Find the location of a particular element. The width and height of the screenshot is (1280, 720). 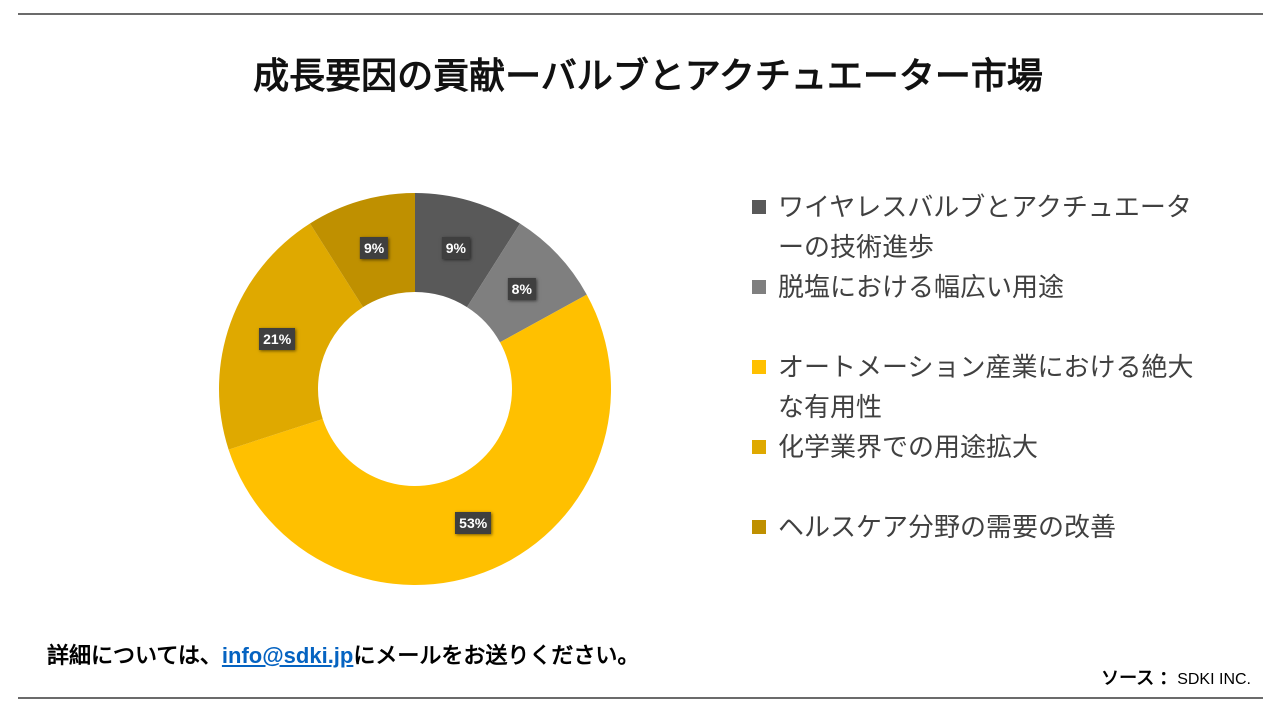

legend-label-1: ワイヤレスバルブとアクチュエーターの技術進歩 is located at coordinates (985, 227).